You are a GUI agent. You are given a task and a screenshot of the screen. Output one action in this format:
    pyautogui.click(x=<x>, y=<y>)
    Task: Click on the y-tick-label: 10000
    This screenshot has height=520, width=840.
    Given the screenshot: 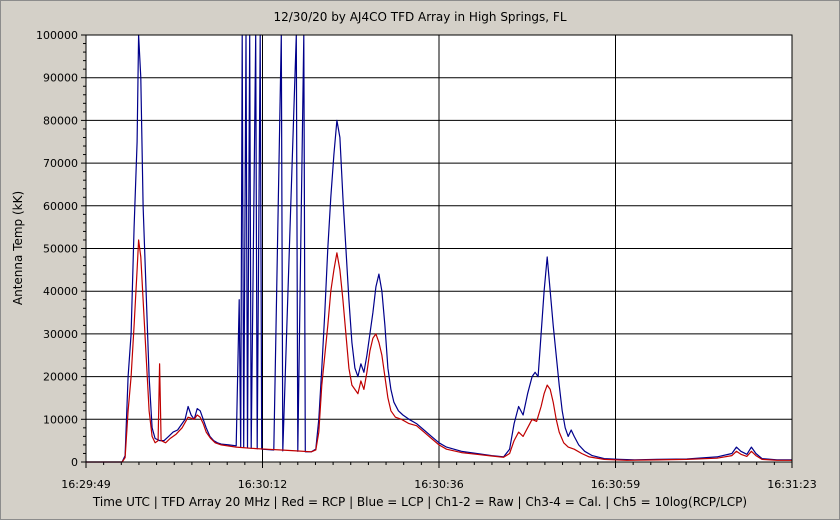 What is the action you would take?
    pyautogui.click(x=60, y=419)
    